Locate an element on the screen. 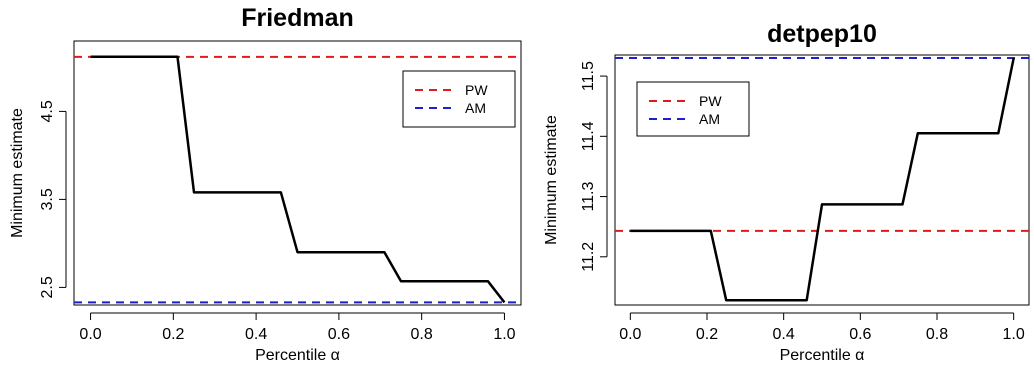 The width and height of the screenshot is (1034, 370). y-tick-label: 11.2 is located at coordinates (588, 257).